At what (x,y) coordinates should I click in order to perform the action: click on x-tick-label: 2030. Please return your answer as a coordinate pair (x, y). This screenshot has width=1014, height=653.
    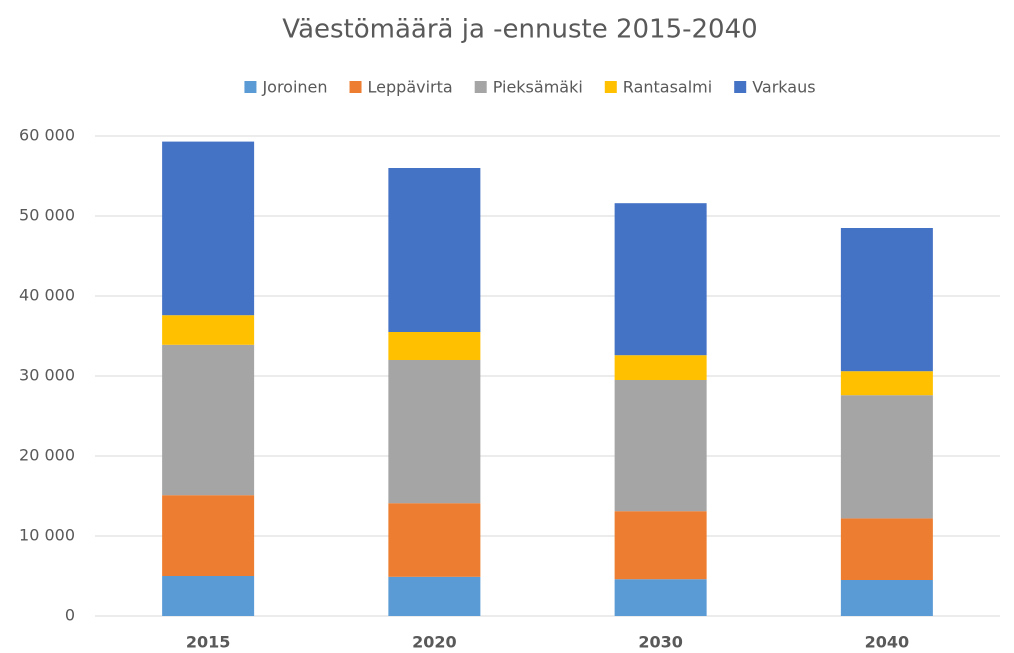
    Looking at the image, I should click on (660, 642).